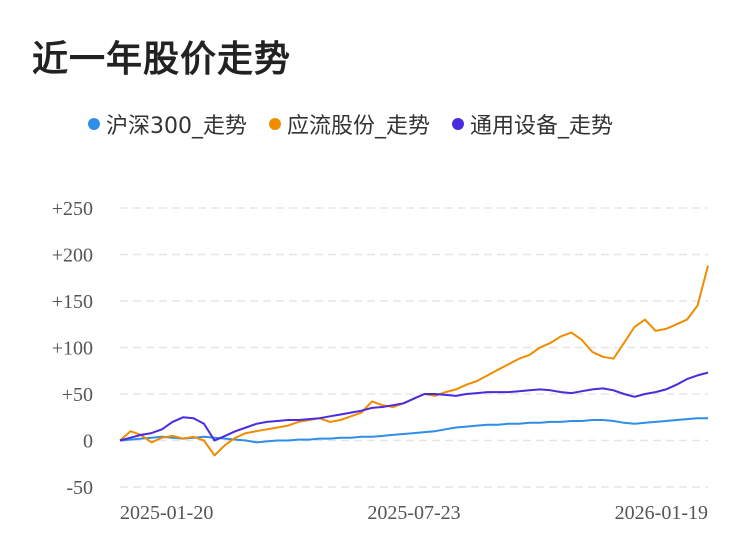 The height and width of the screenshot is (558, 750). I want to click on y-tick-label: +250, so click(72, 209).